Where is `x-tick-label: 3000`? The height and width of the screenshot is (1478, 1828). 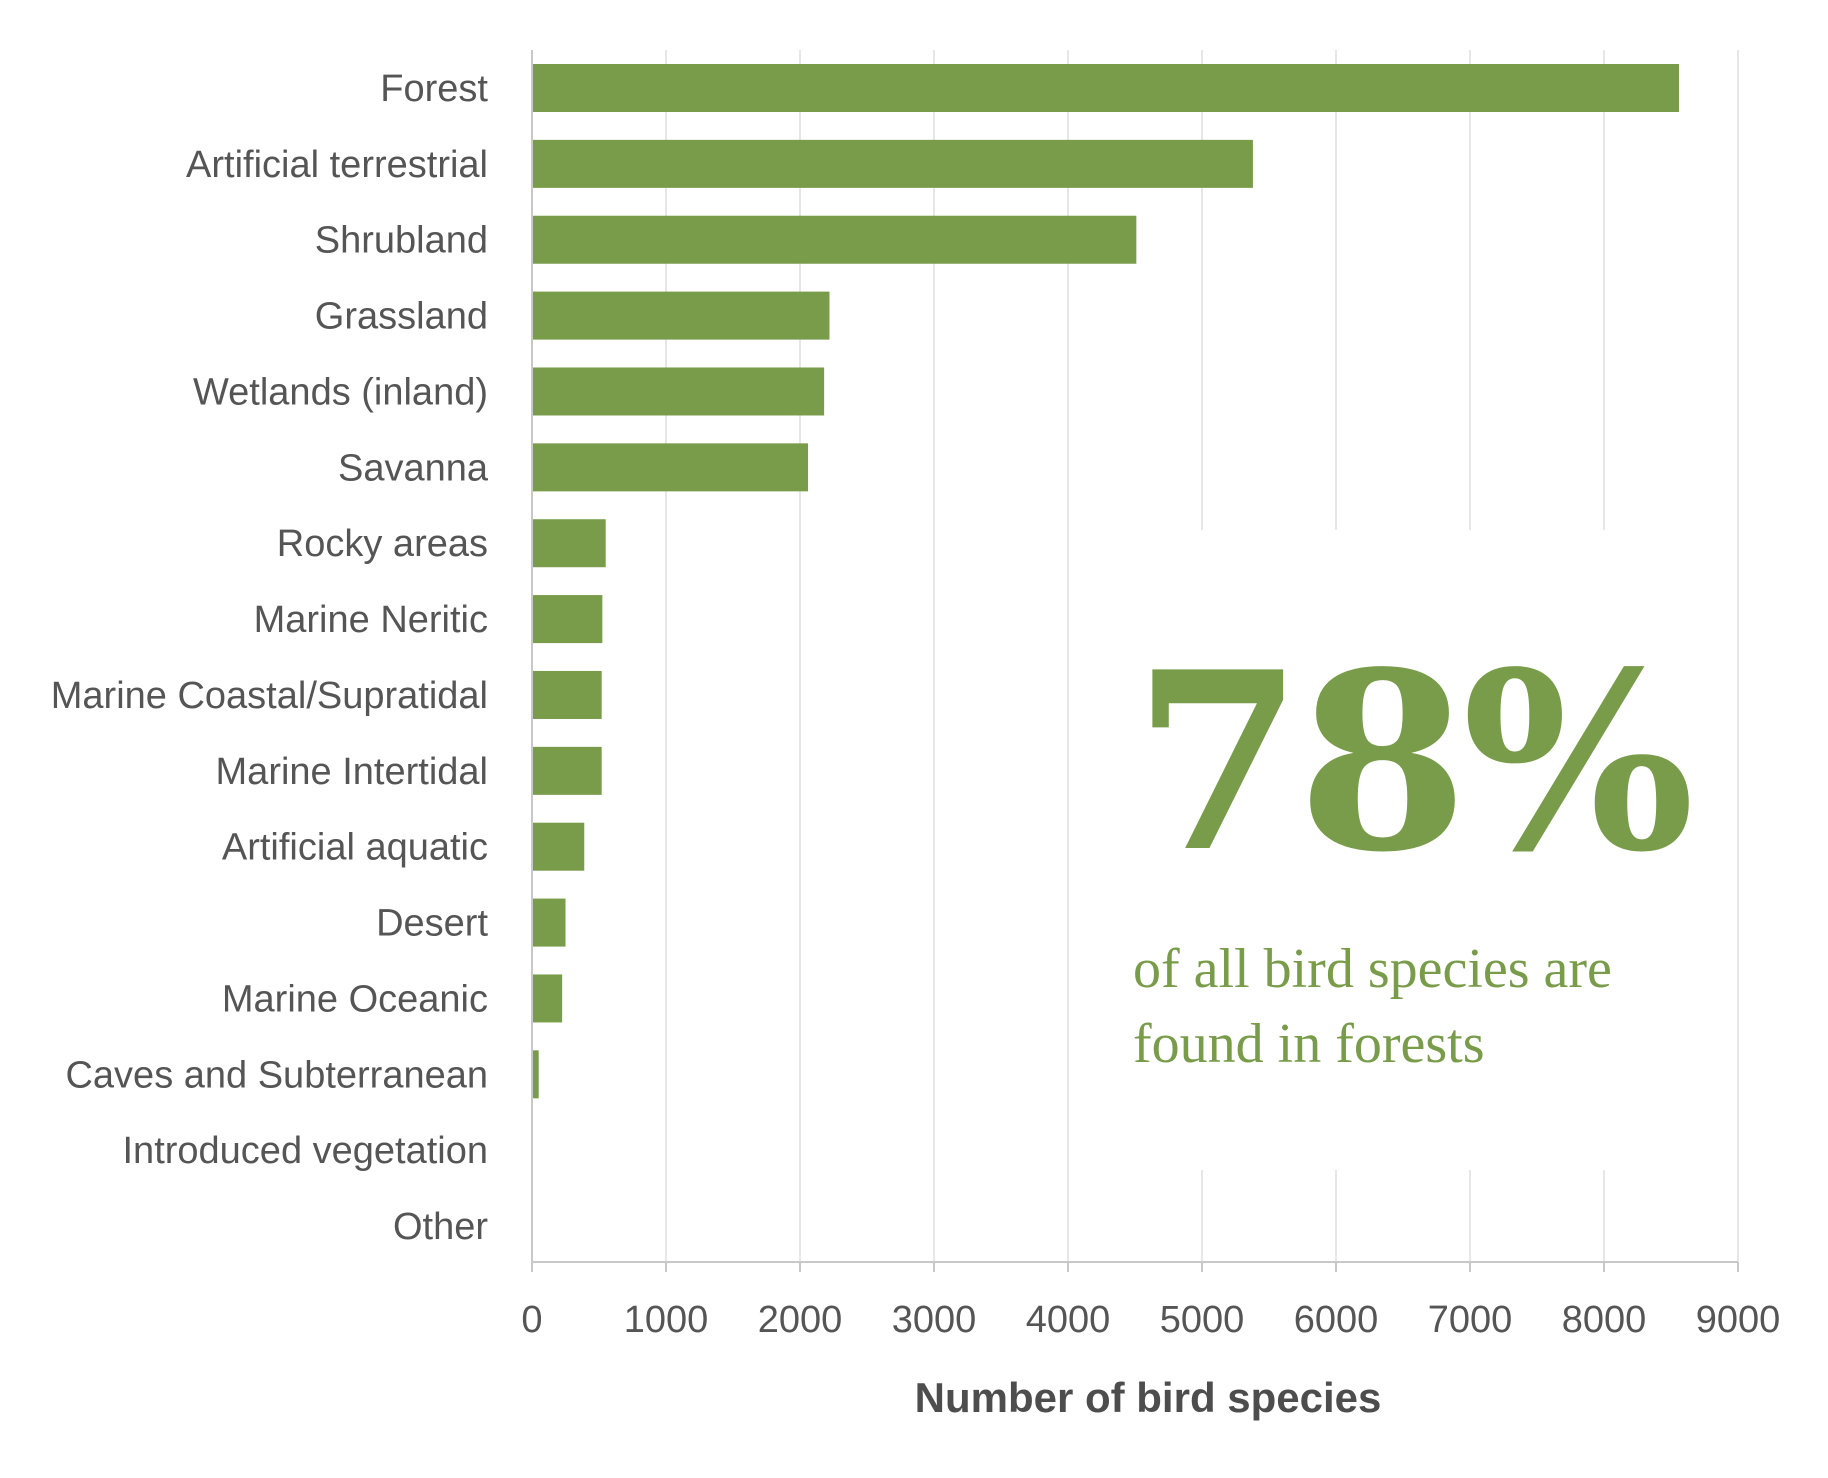
x-tick-label: 3000 is located at coordinates (934, 1320).